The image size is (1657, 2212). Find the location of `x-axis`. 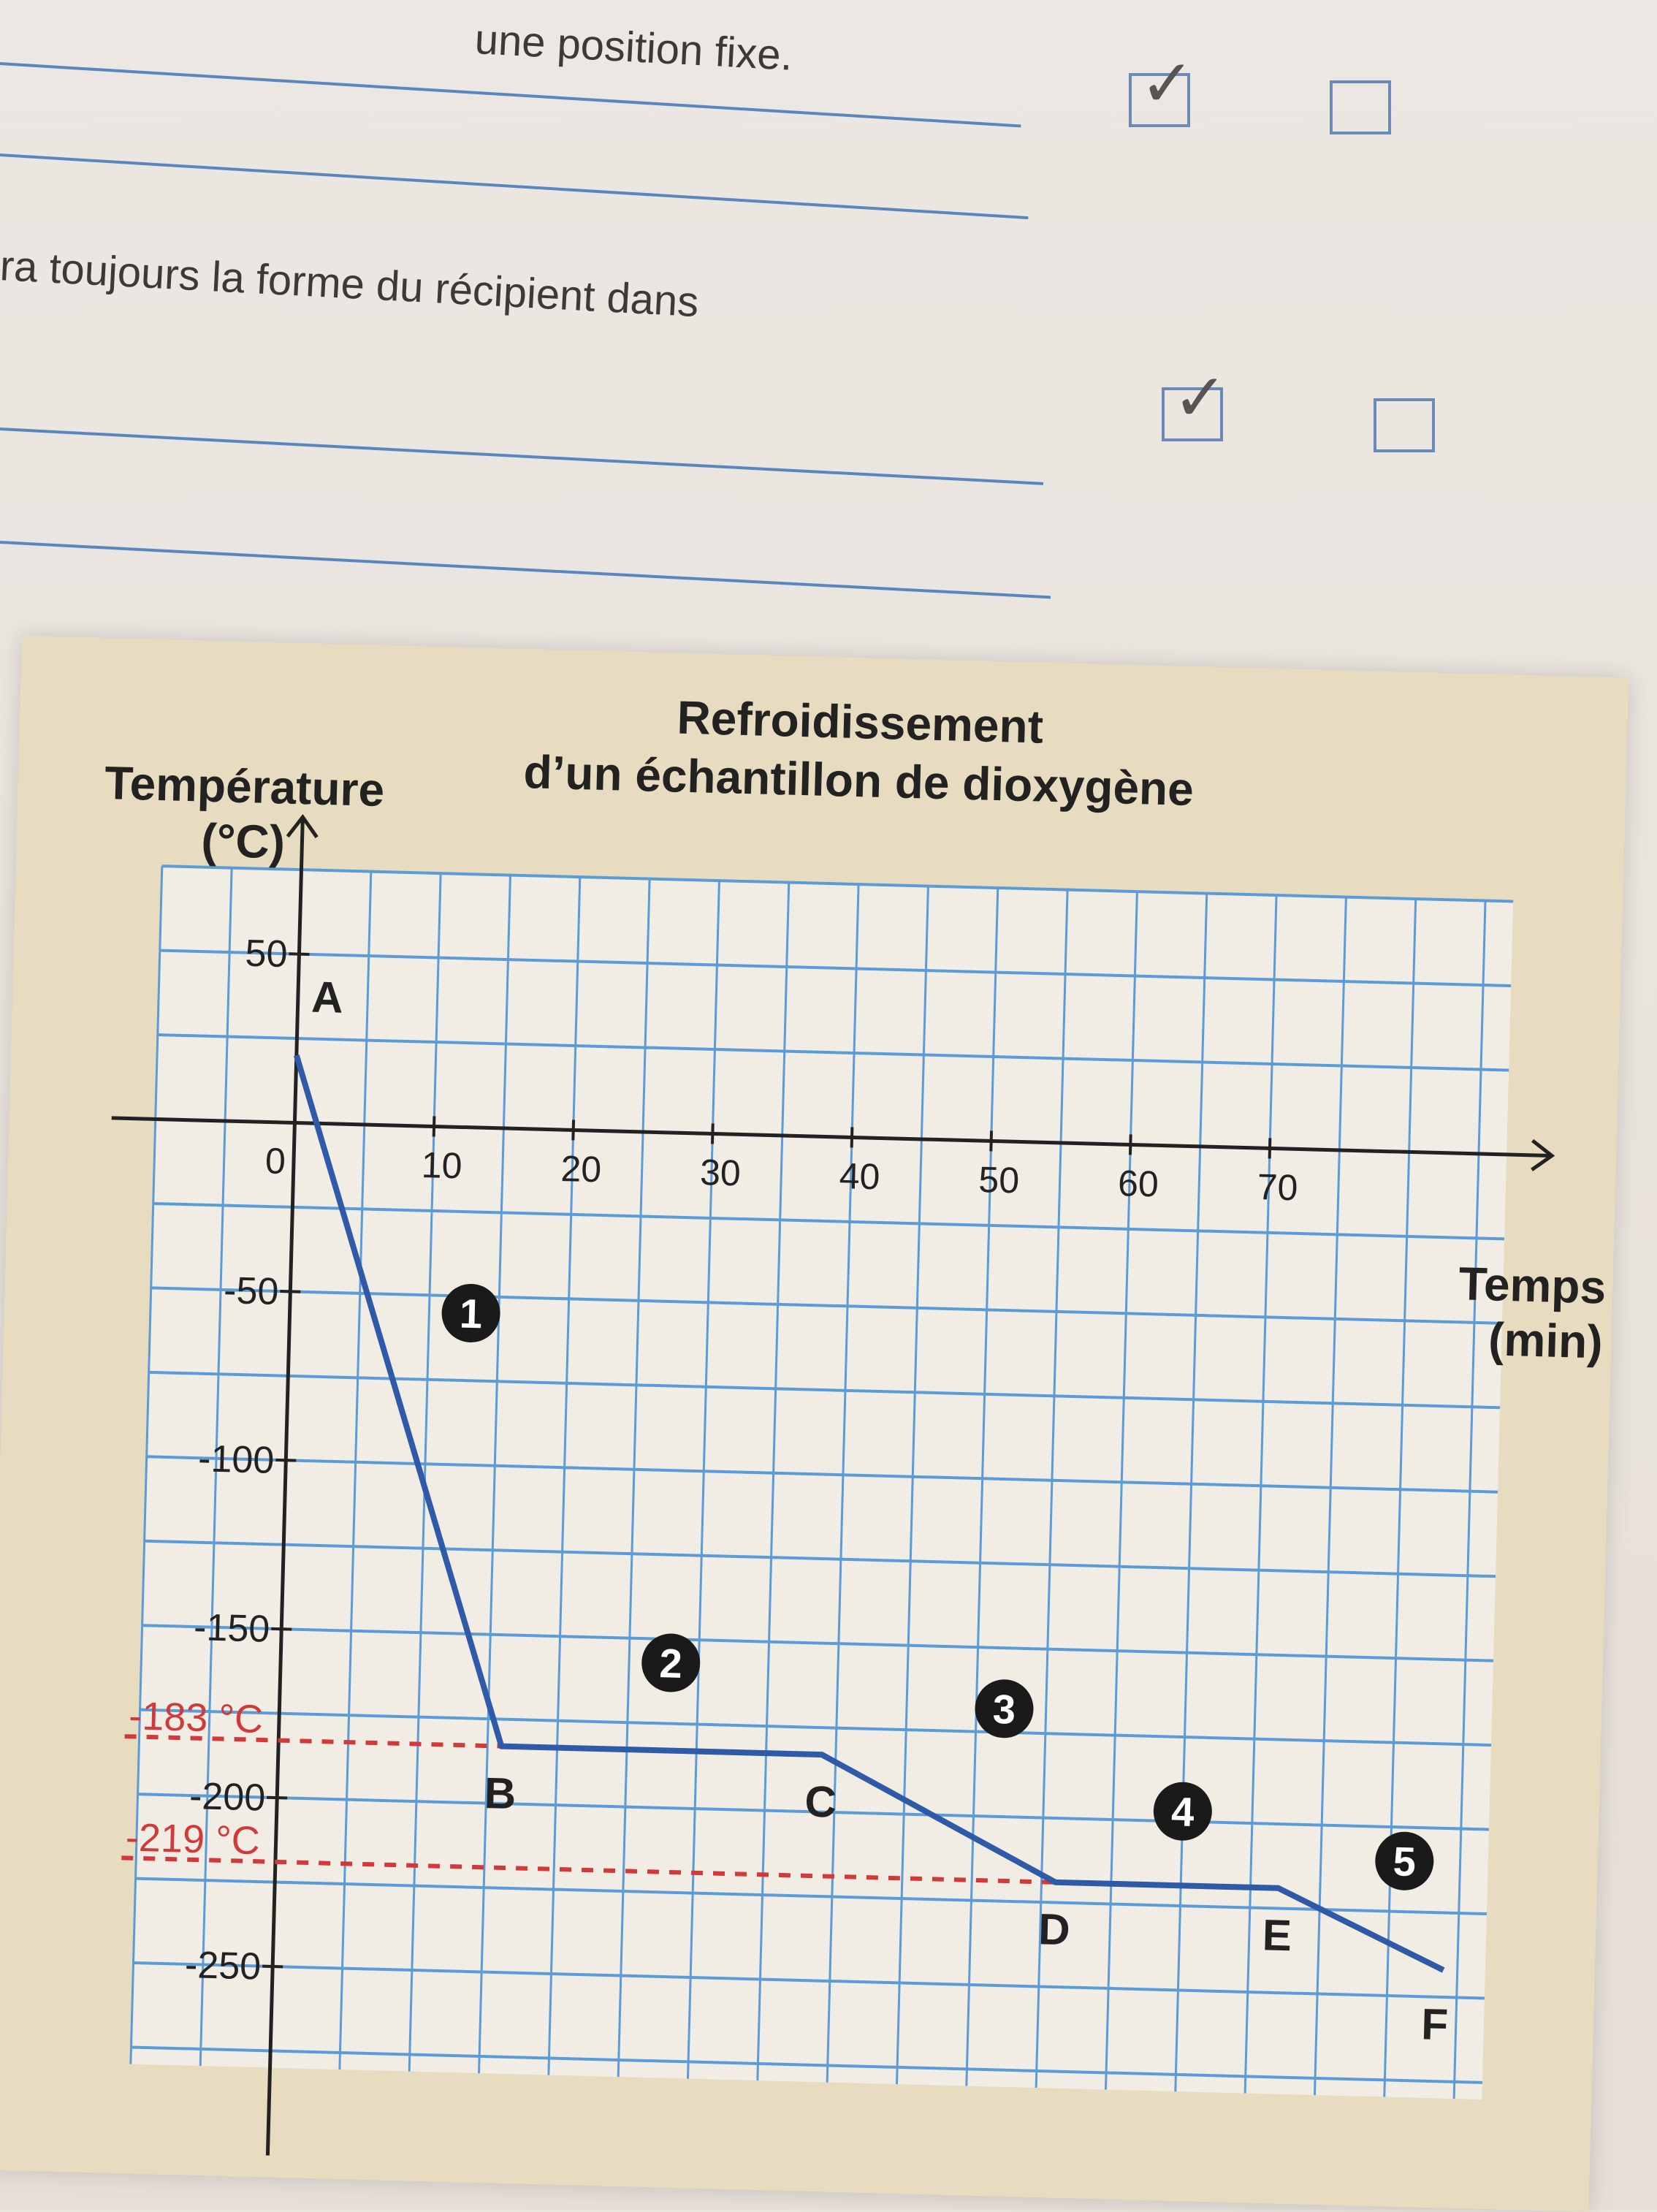

x-axis is located at coordinates (831, 1137).